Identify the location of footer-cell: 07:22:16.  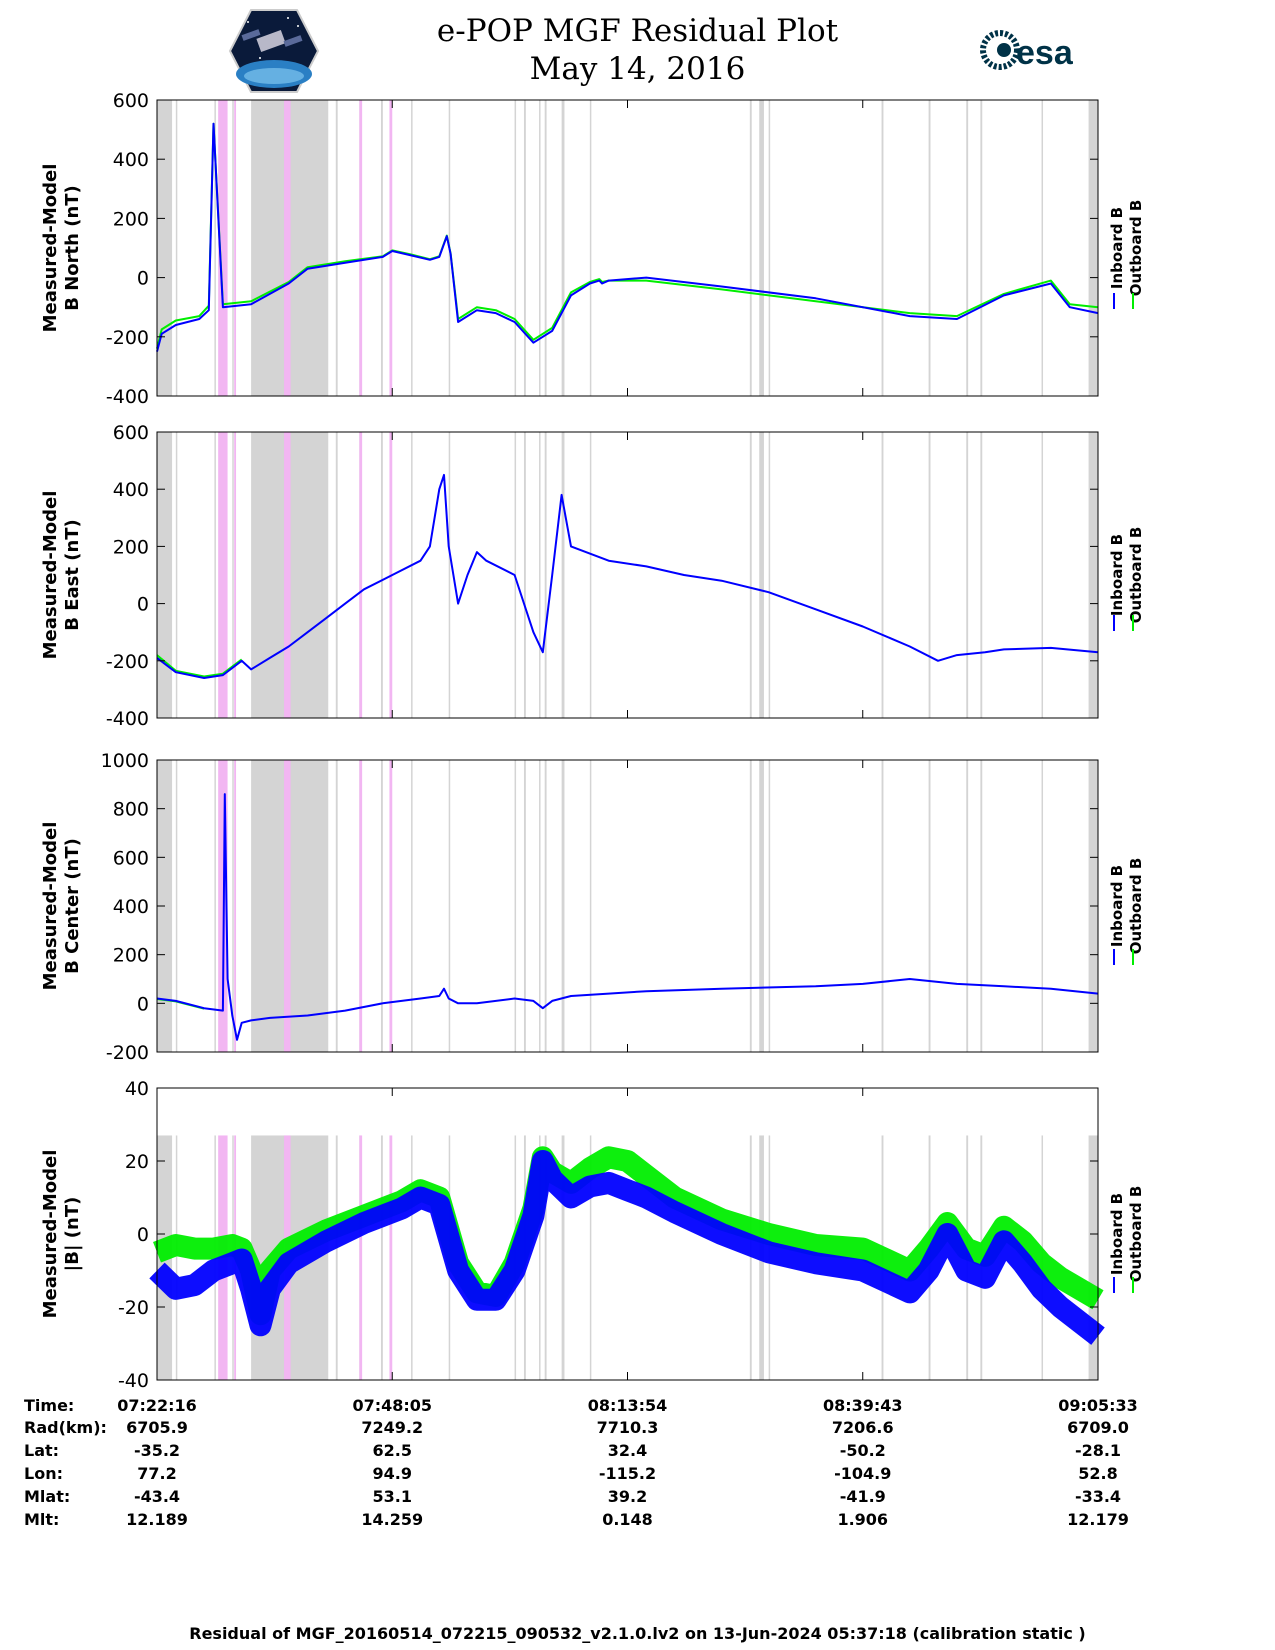
(157, 1405).